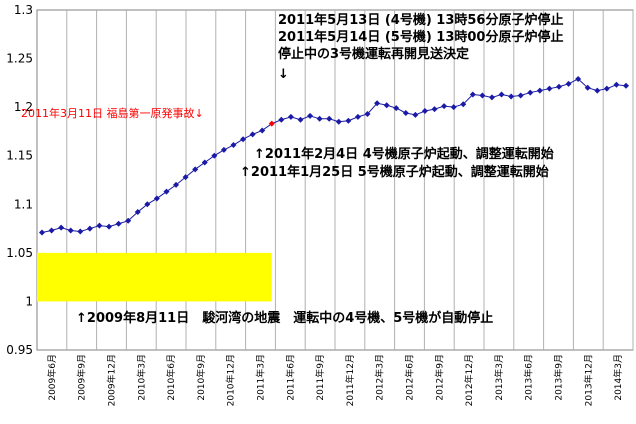 The height and width of the screenshot is (424, 636). What do you see at coordinates (112, 113) in the screenshot?
I see `annotation-accident: 2011年3月11日 福島第一原発事故↓` at bounding box center [112, 113].